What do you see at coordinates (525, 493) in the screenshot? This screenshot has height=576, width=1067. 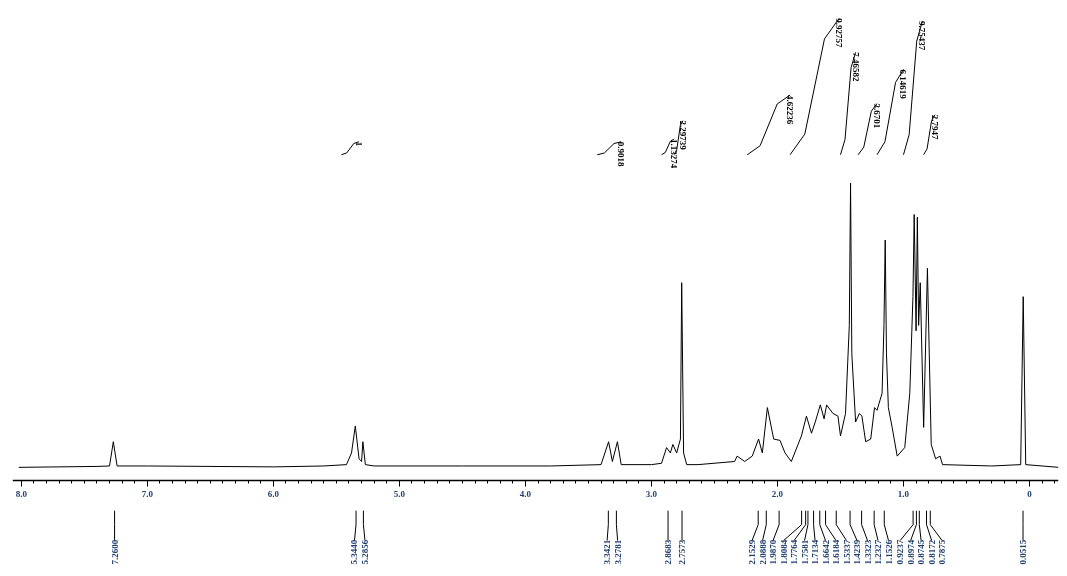 I see `x-tick-label: 4.0` at bounding box center [525, 493].